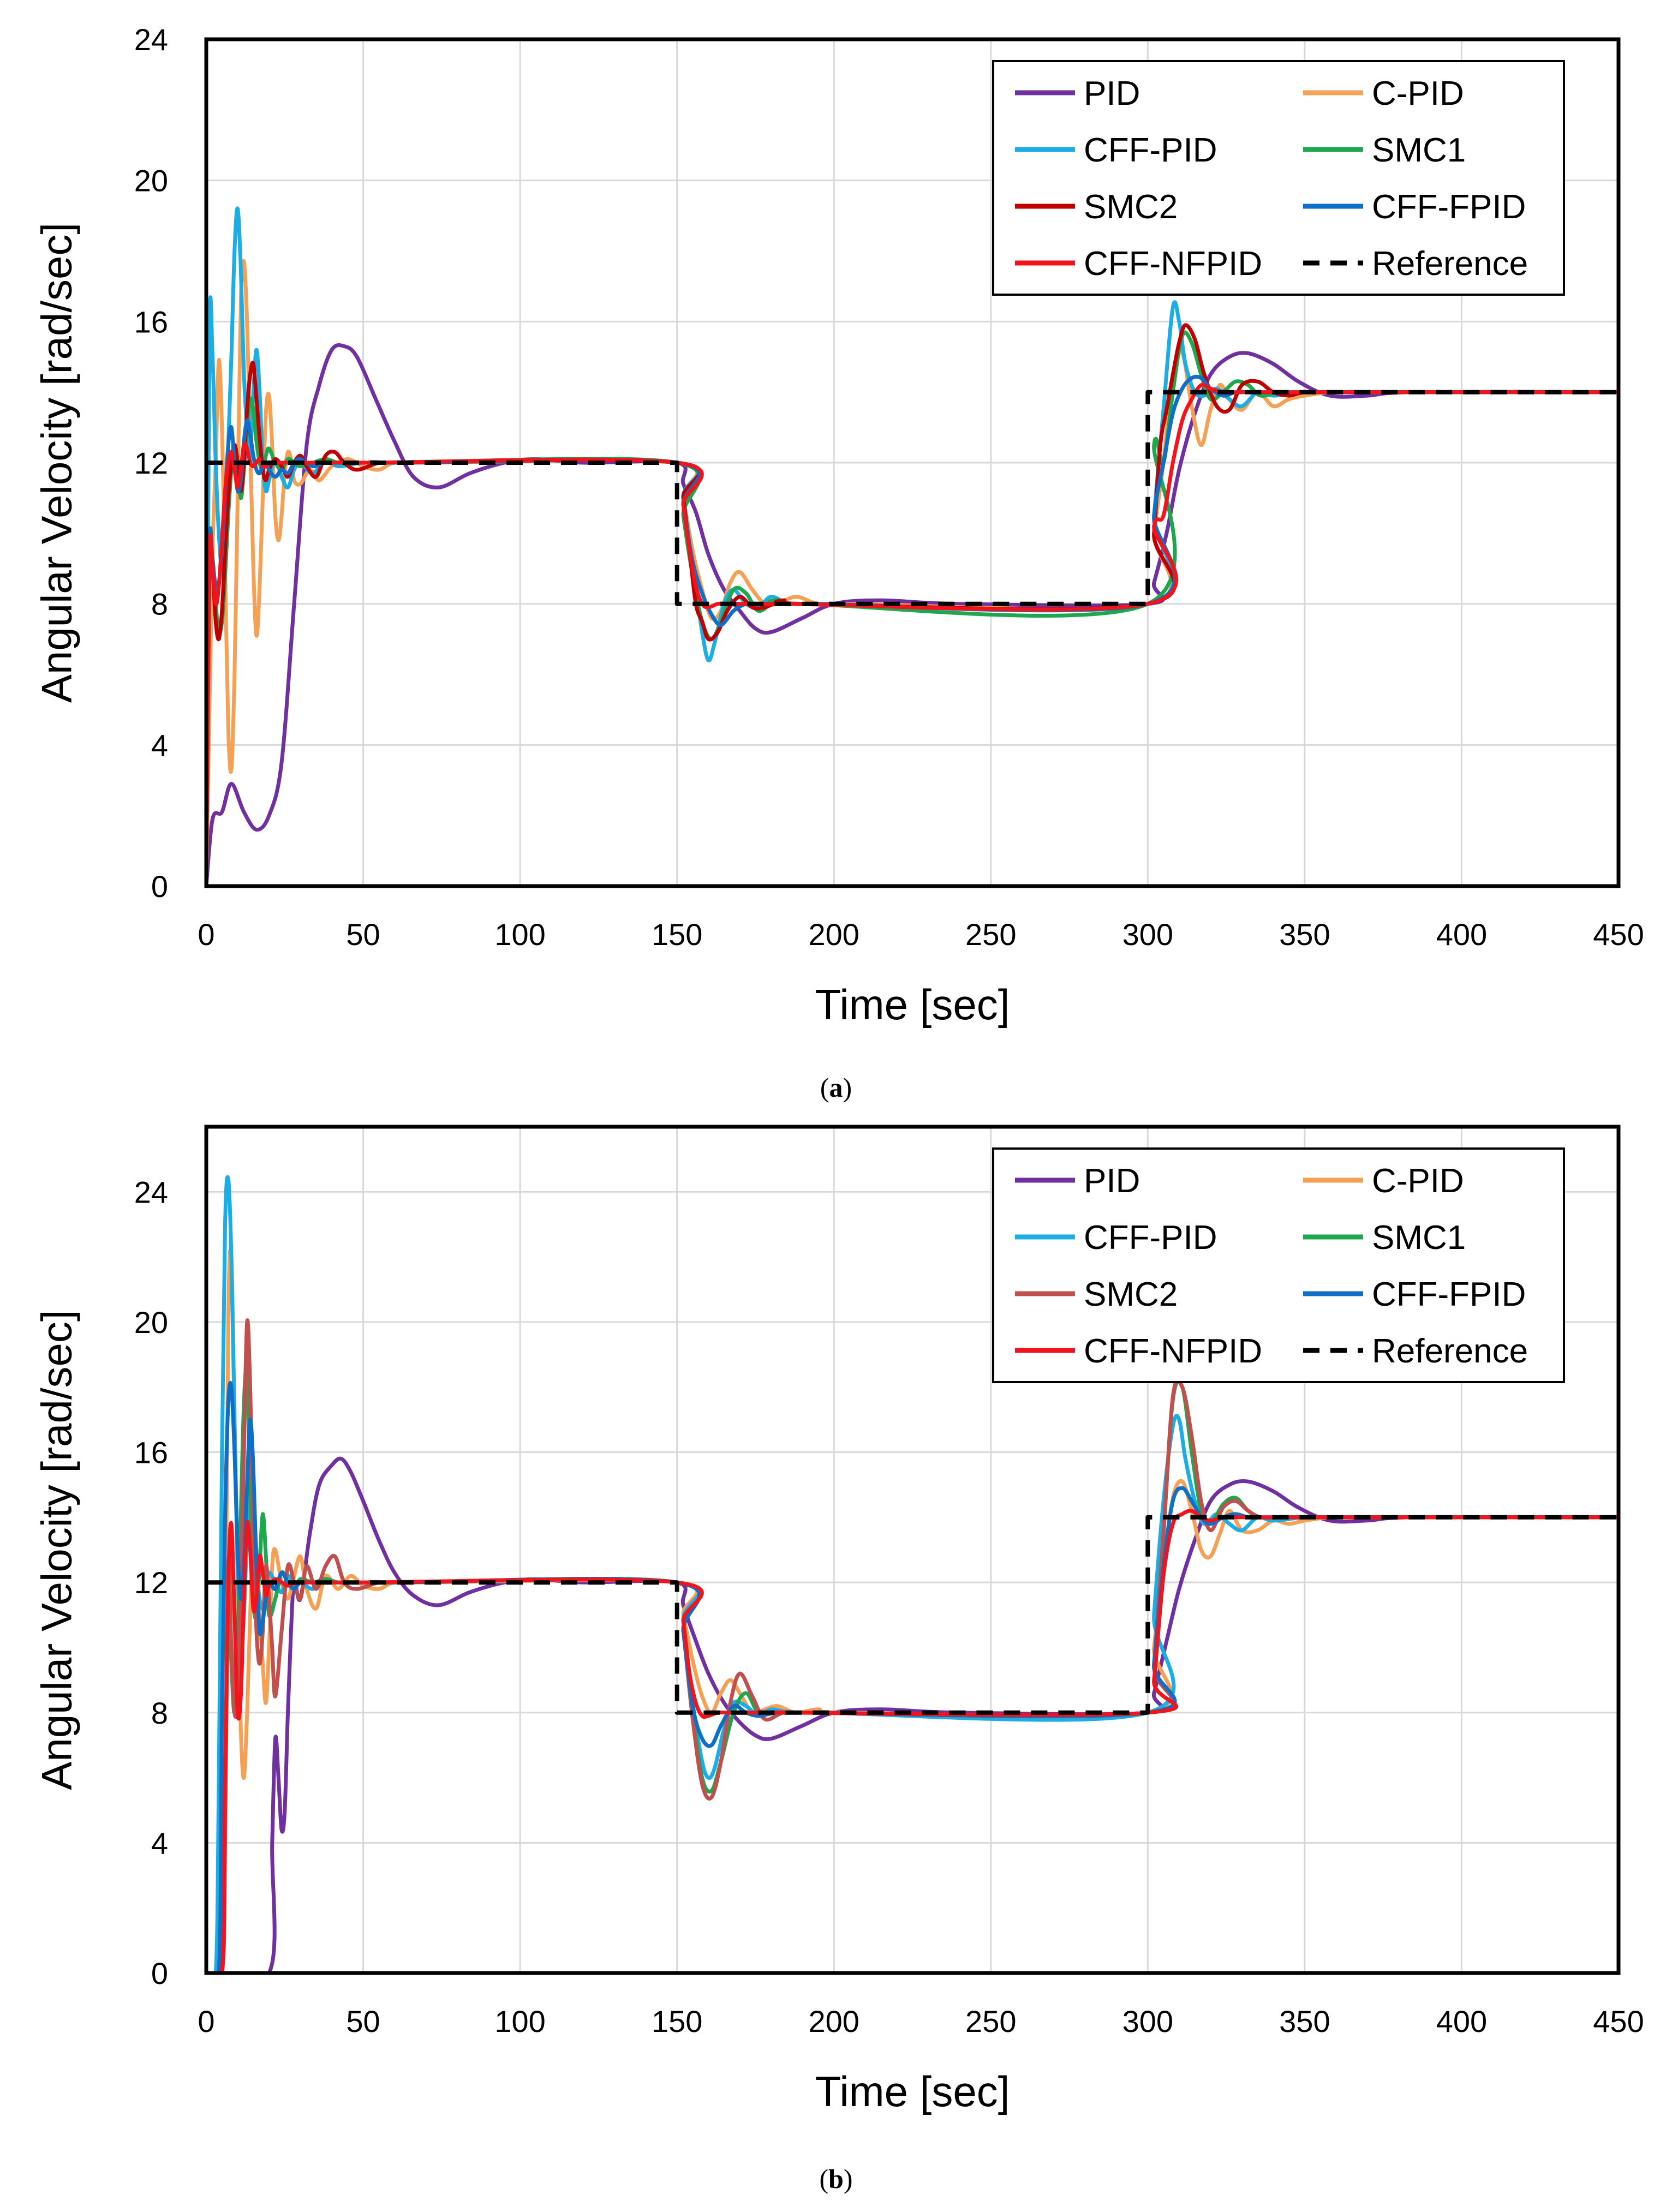 Image resolution: width=1672 pixels, height=2212 pixels. I want to click on legend-label-cff-nfpid-b: CFF-NFPID, so click(1173, 1351).